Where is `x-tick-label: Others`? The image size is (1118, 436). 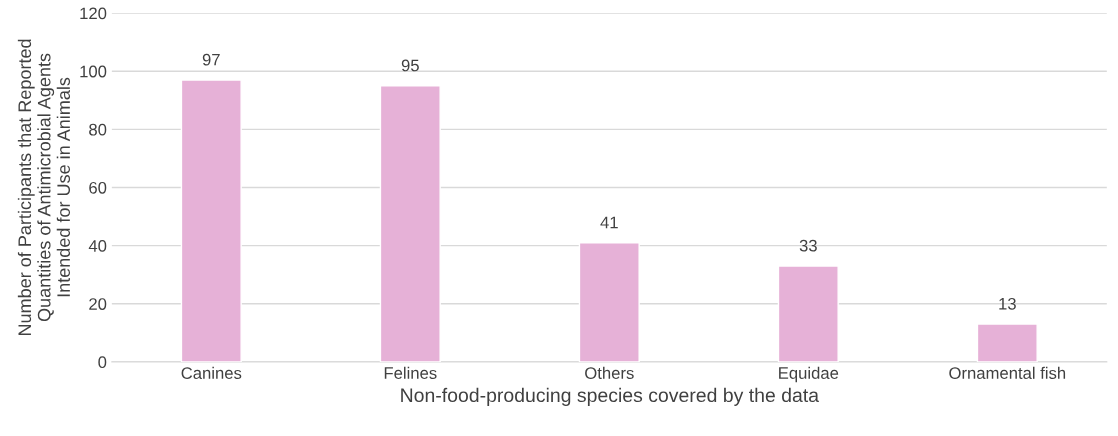
x-tick-label: Others is located at coordinates (609, 372).